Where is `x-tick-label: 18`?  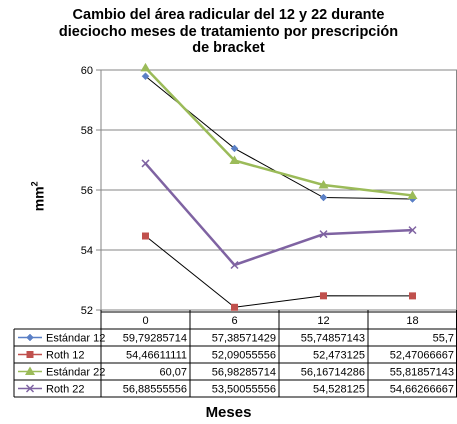
x-tick-label: 18 is located at coordinates (412, 321).